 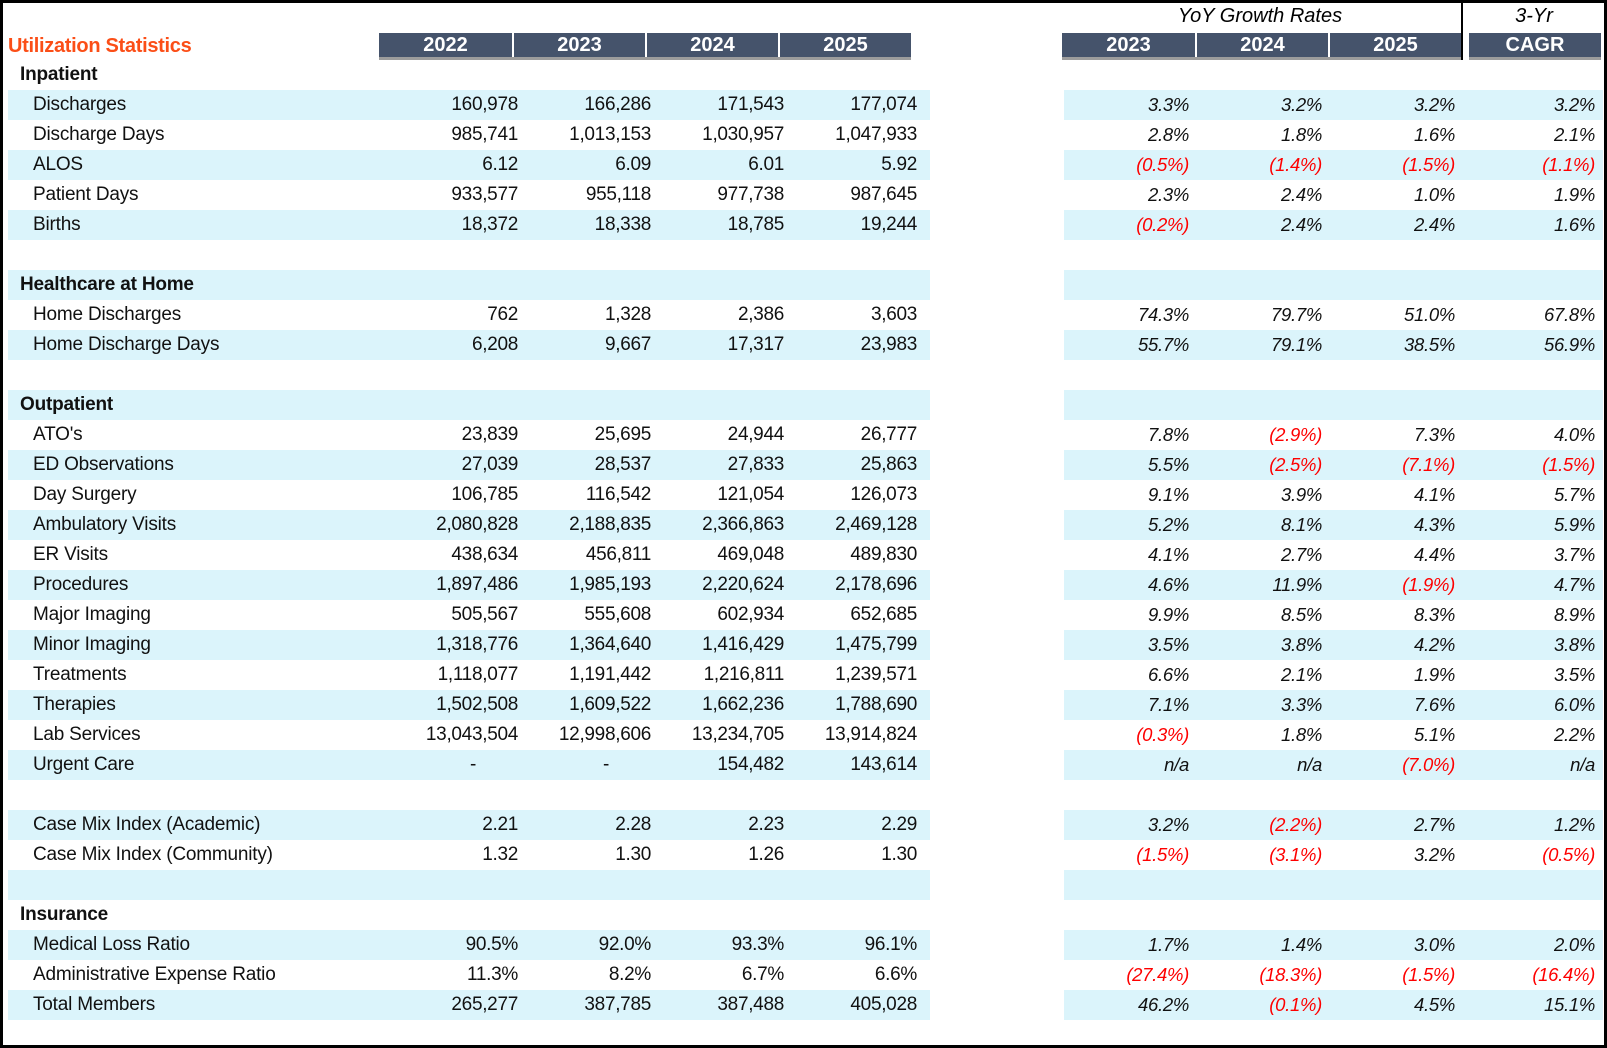 I want to click on value-cell: 1,239,571, so click(x=876, y=674).